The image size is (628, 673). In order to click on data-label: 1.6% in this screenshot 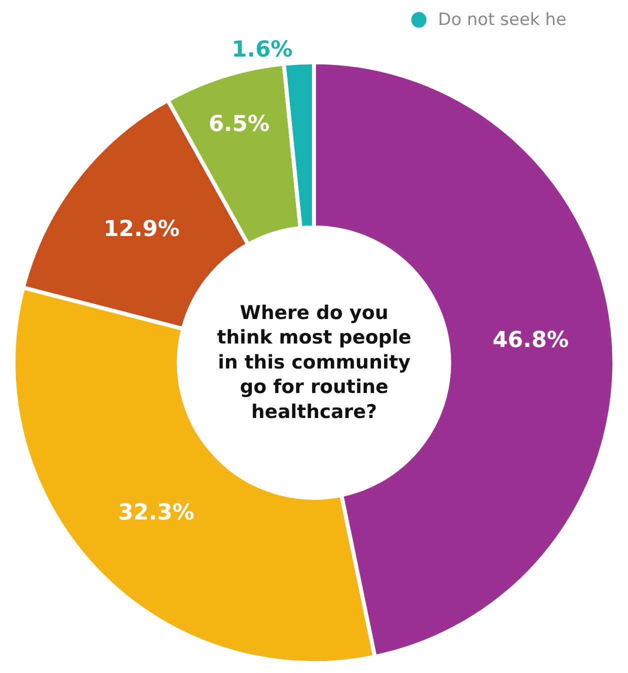, I will do `click(262, 50)`.